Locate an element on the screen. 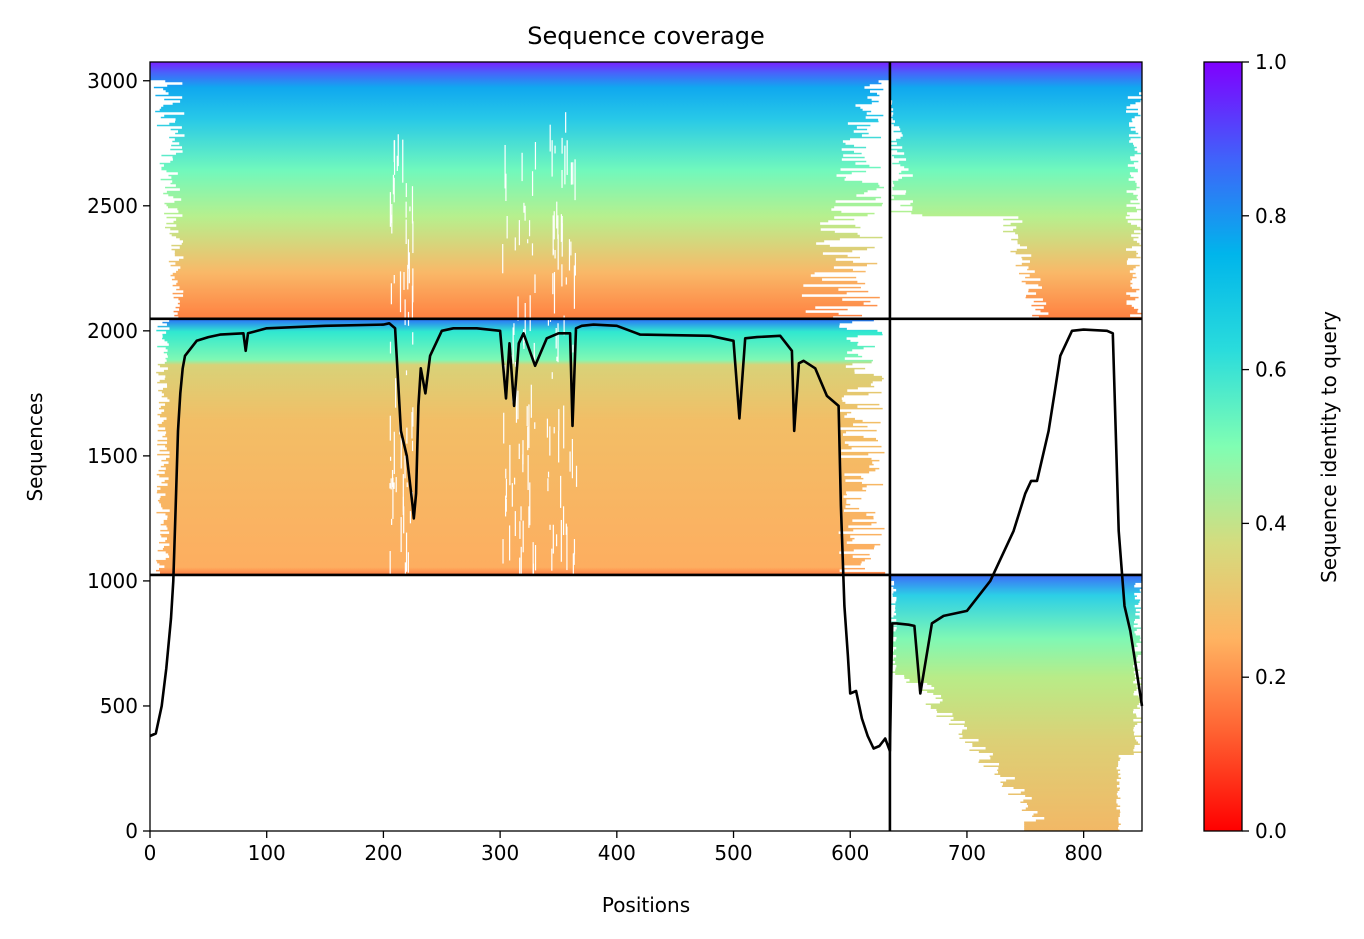 The height and width of the screenshot is (939, 1364). x-tick-label-8: 800 is located at coordinates (1084, 853).